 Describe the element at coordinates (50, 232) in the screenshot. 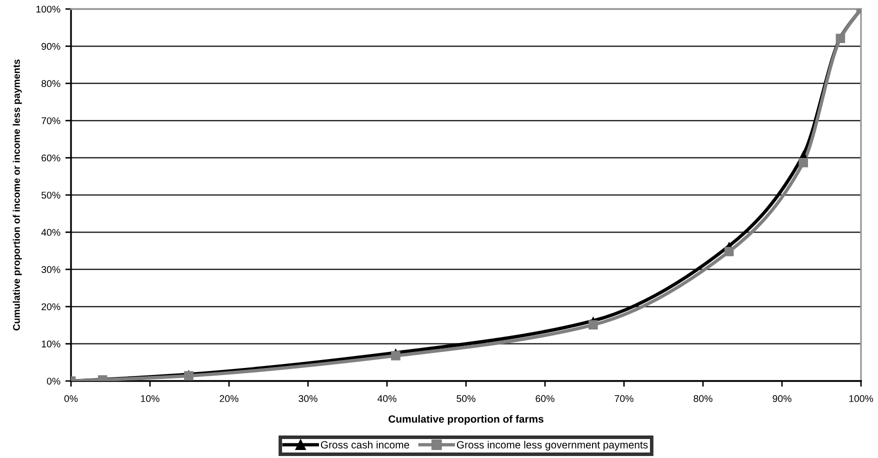

I see `y-tick-label: 40%` at that location.